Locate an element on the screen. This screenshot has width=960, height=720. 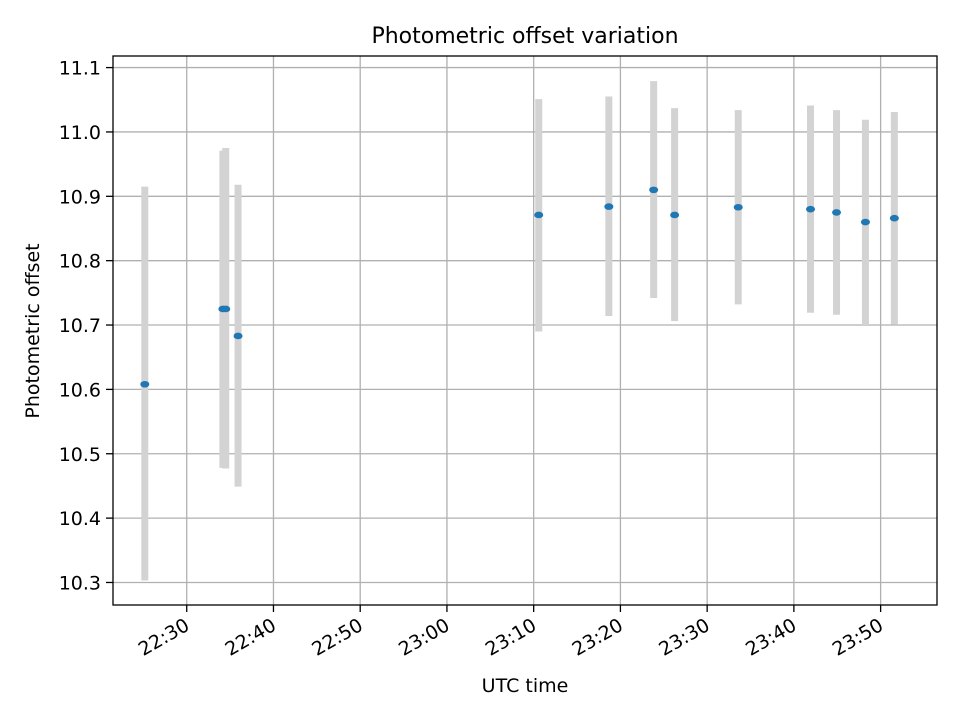
y-tick-label: 11.1 is located at coordinates (80, 69).